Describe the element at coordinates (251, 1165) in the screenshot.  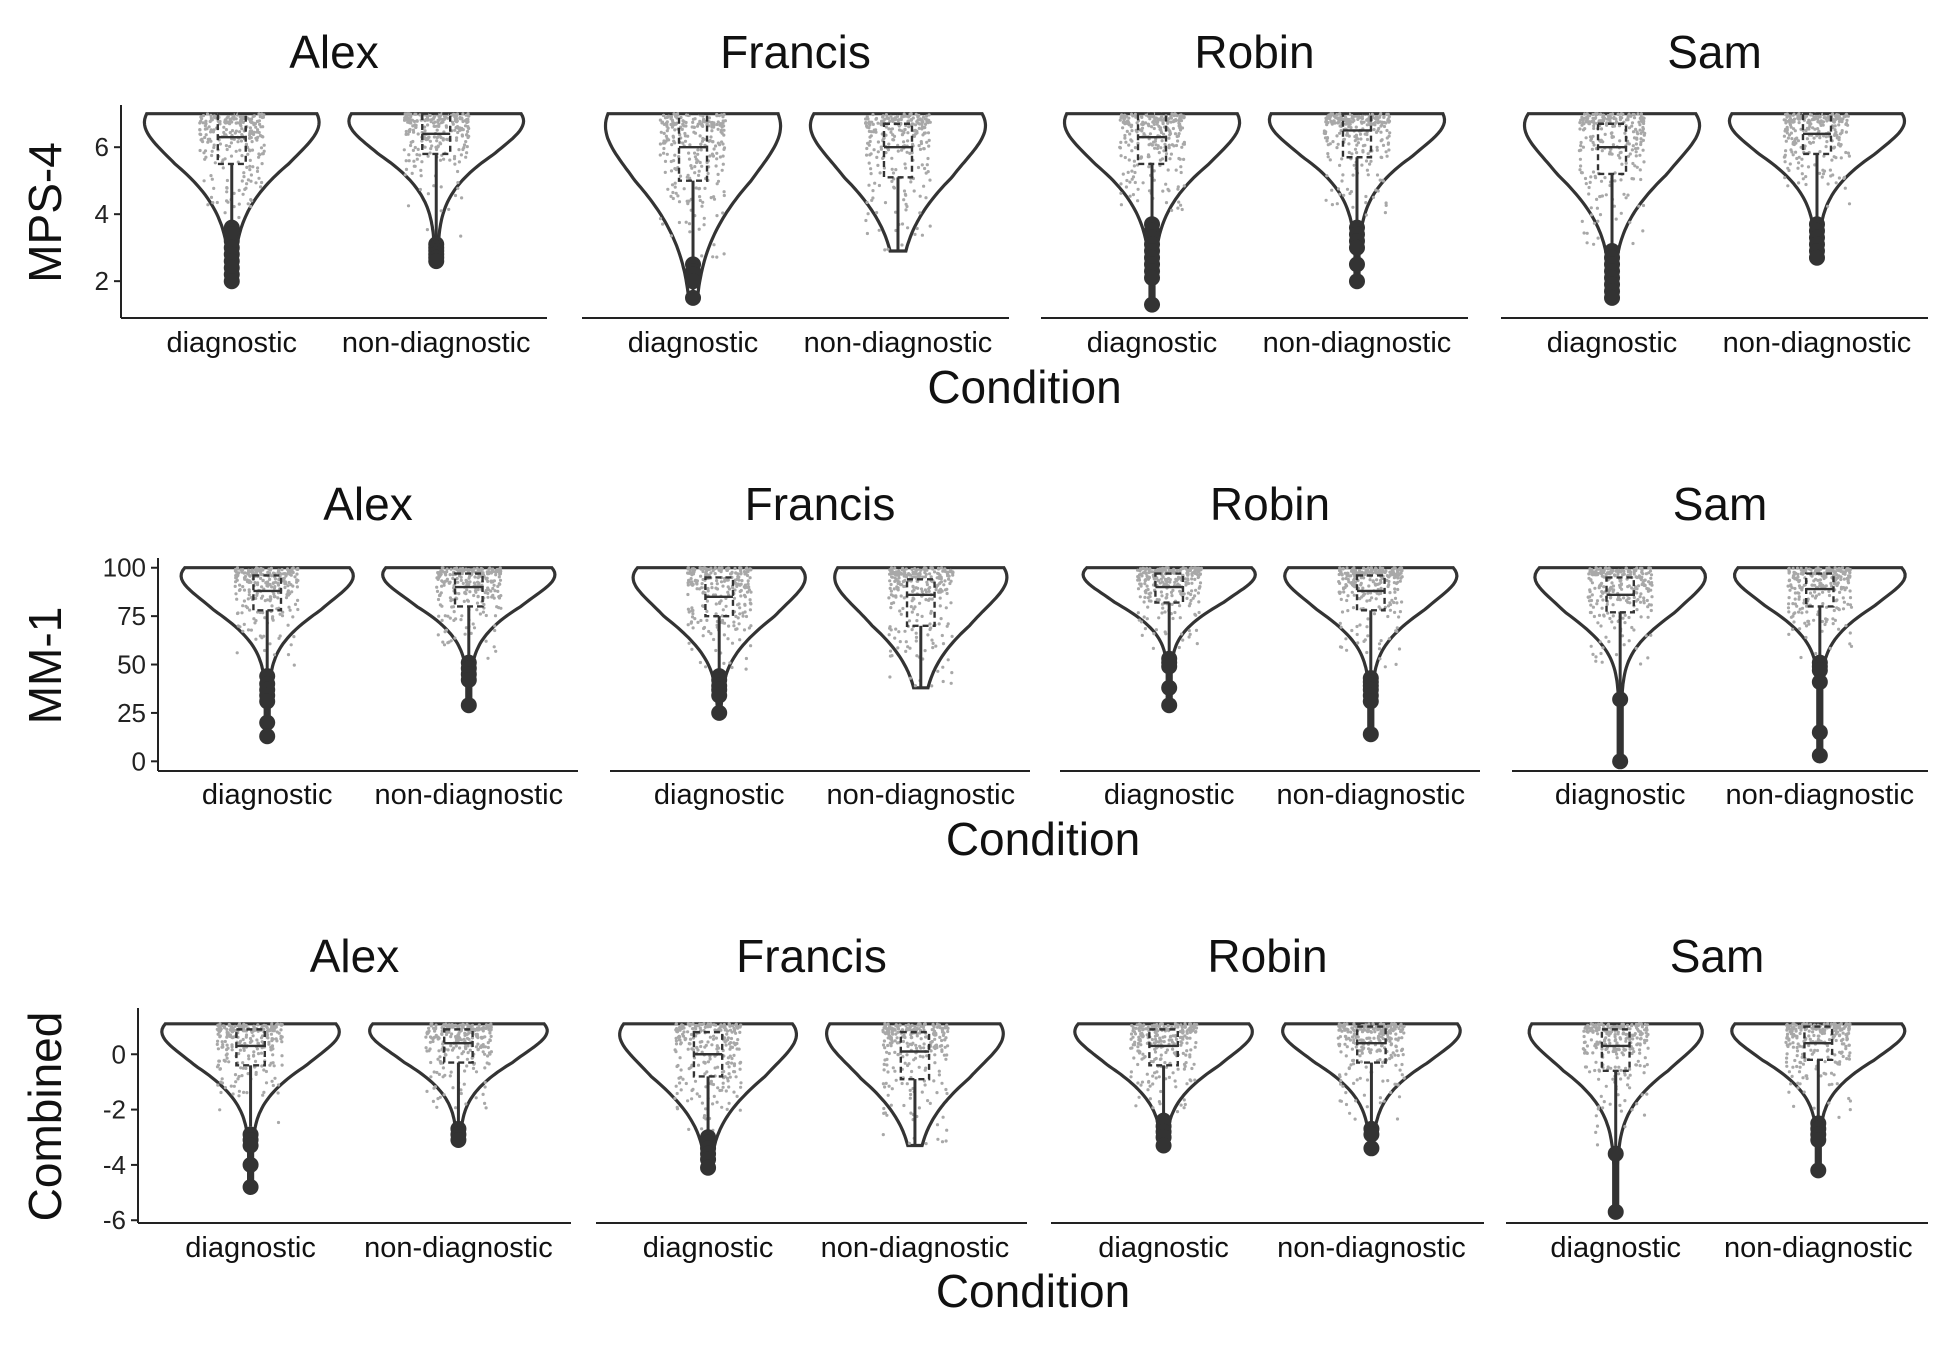
I see `outlier-point` at that location.